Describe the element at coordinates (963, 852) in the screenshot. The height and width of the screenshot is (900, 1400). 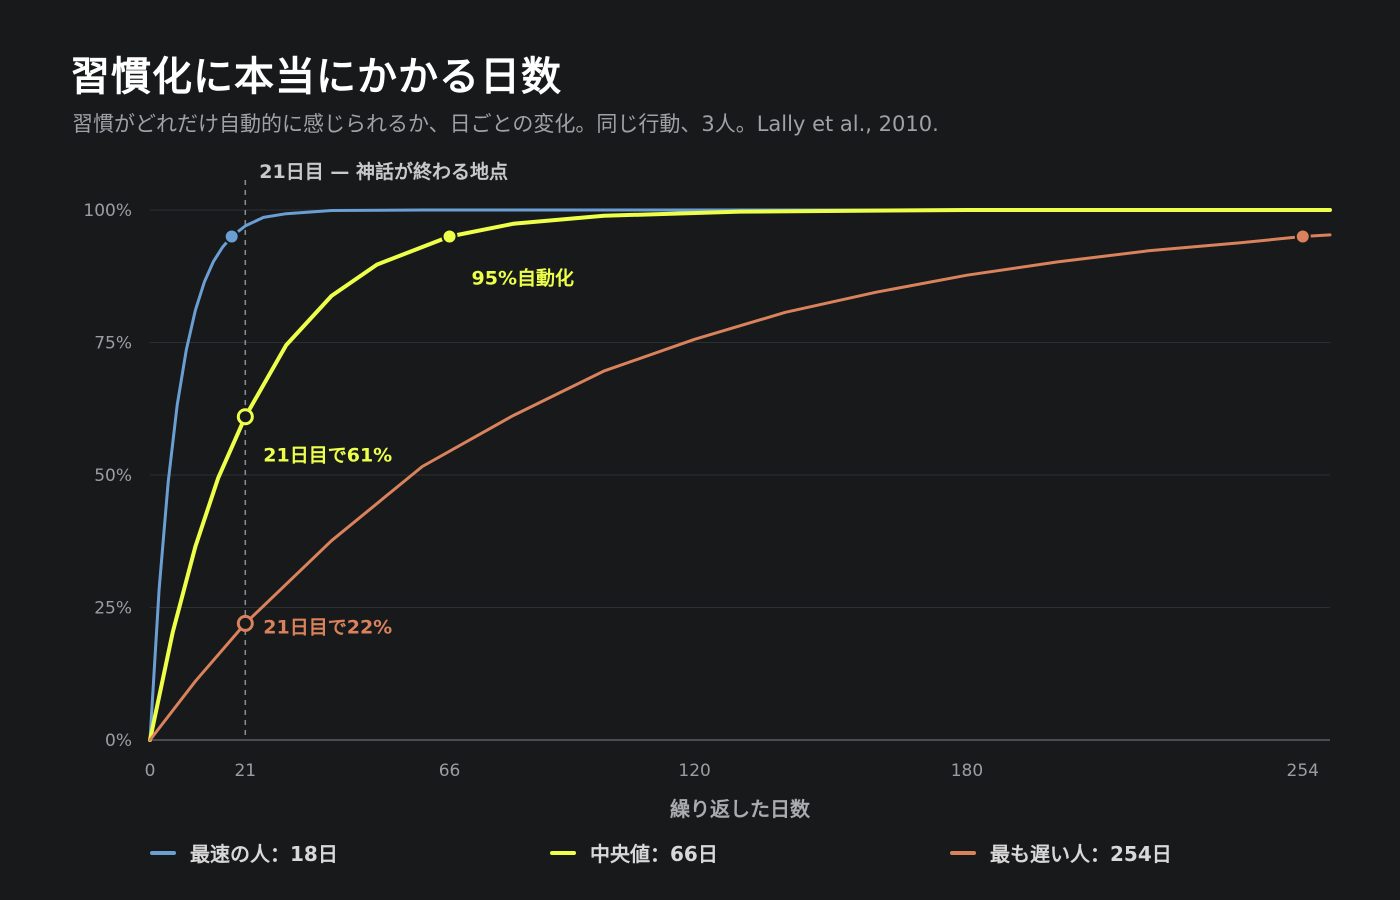
I see `legend-swatch-slowest` at that location.